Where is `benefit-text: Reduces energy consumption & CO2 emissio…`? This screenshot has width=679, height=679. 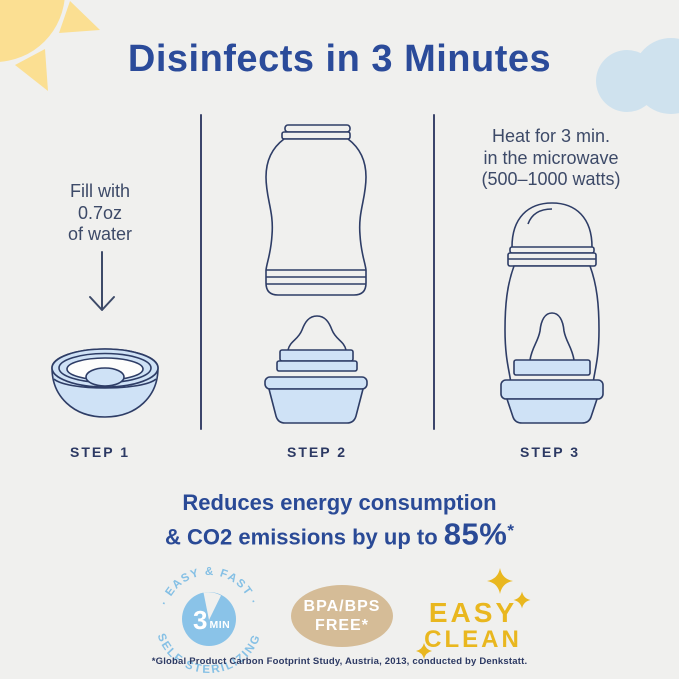 benefit-text: Reduces energy consumption & CO2 emissio… is located at coordinates (339, 520).